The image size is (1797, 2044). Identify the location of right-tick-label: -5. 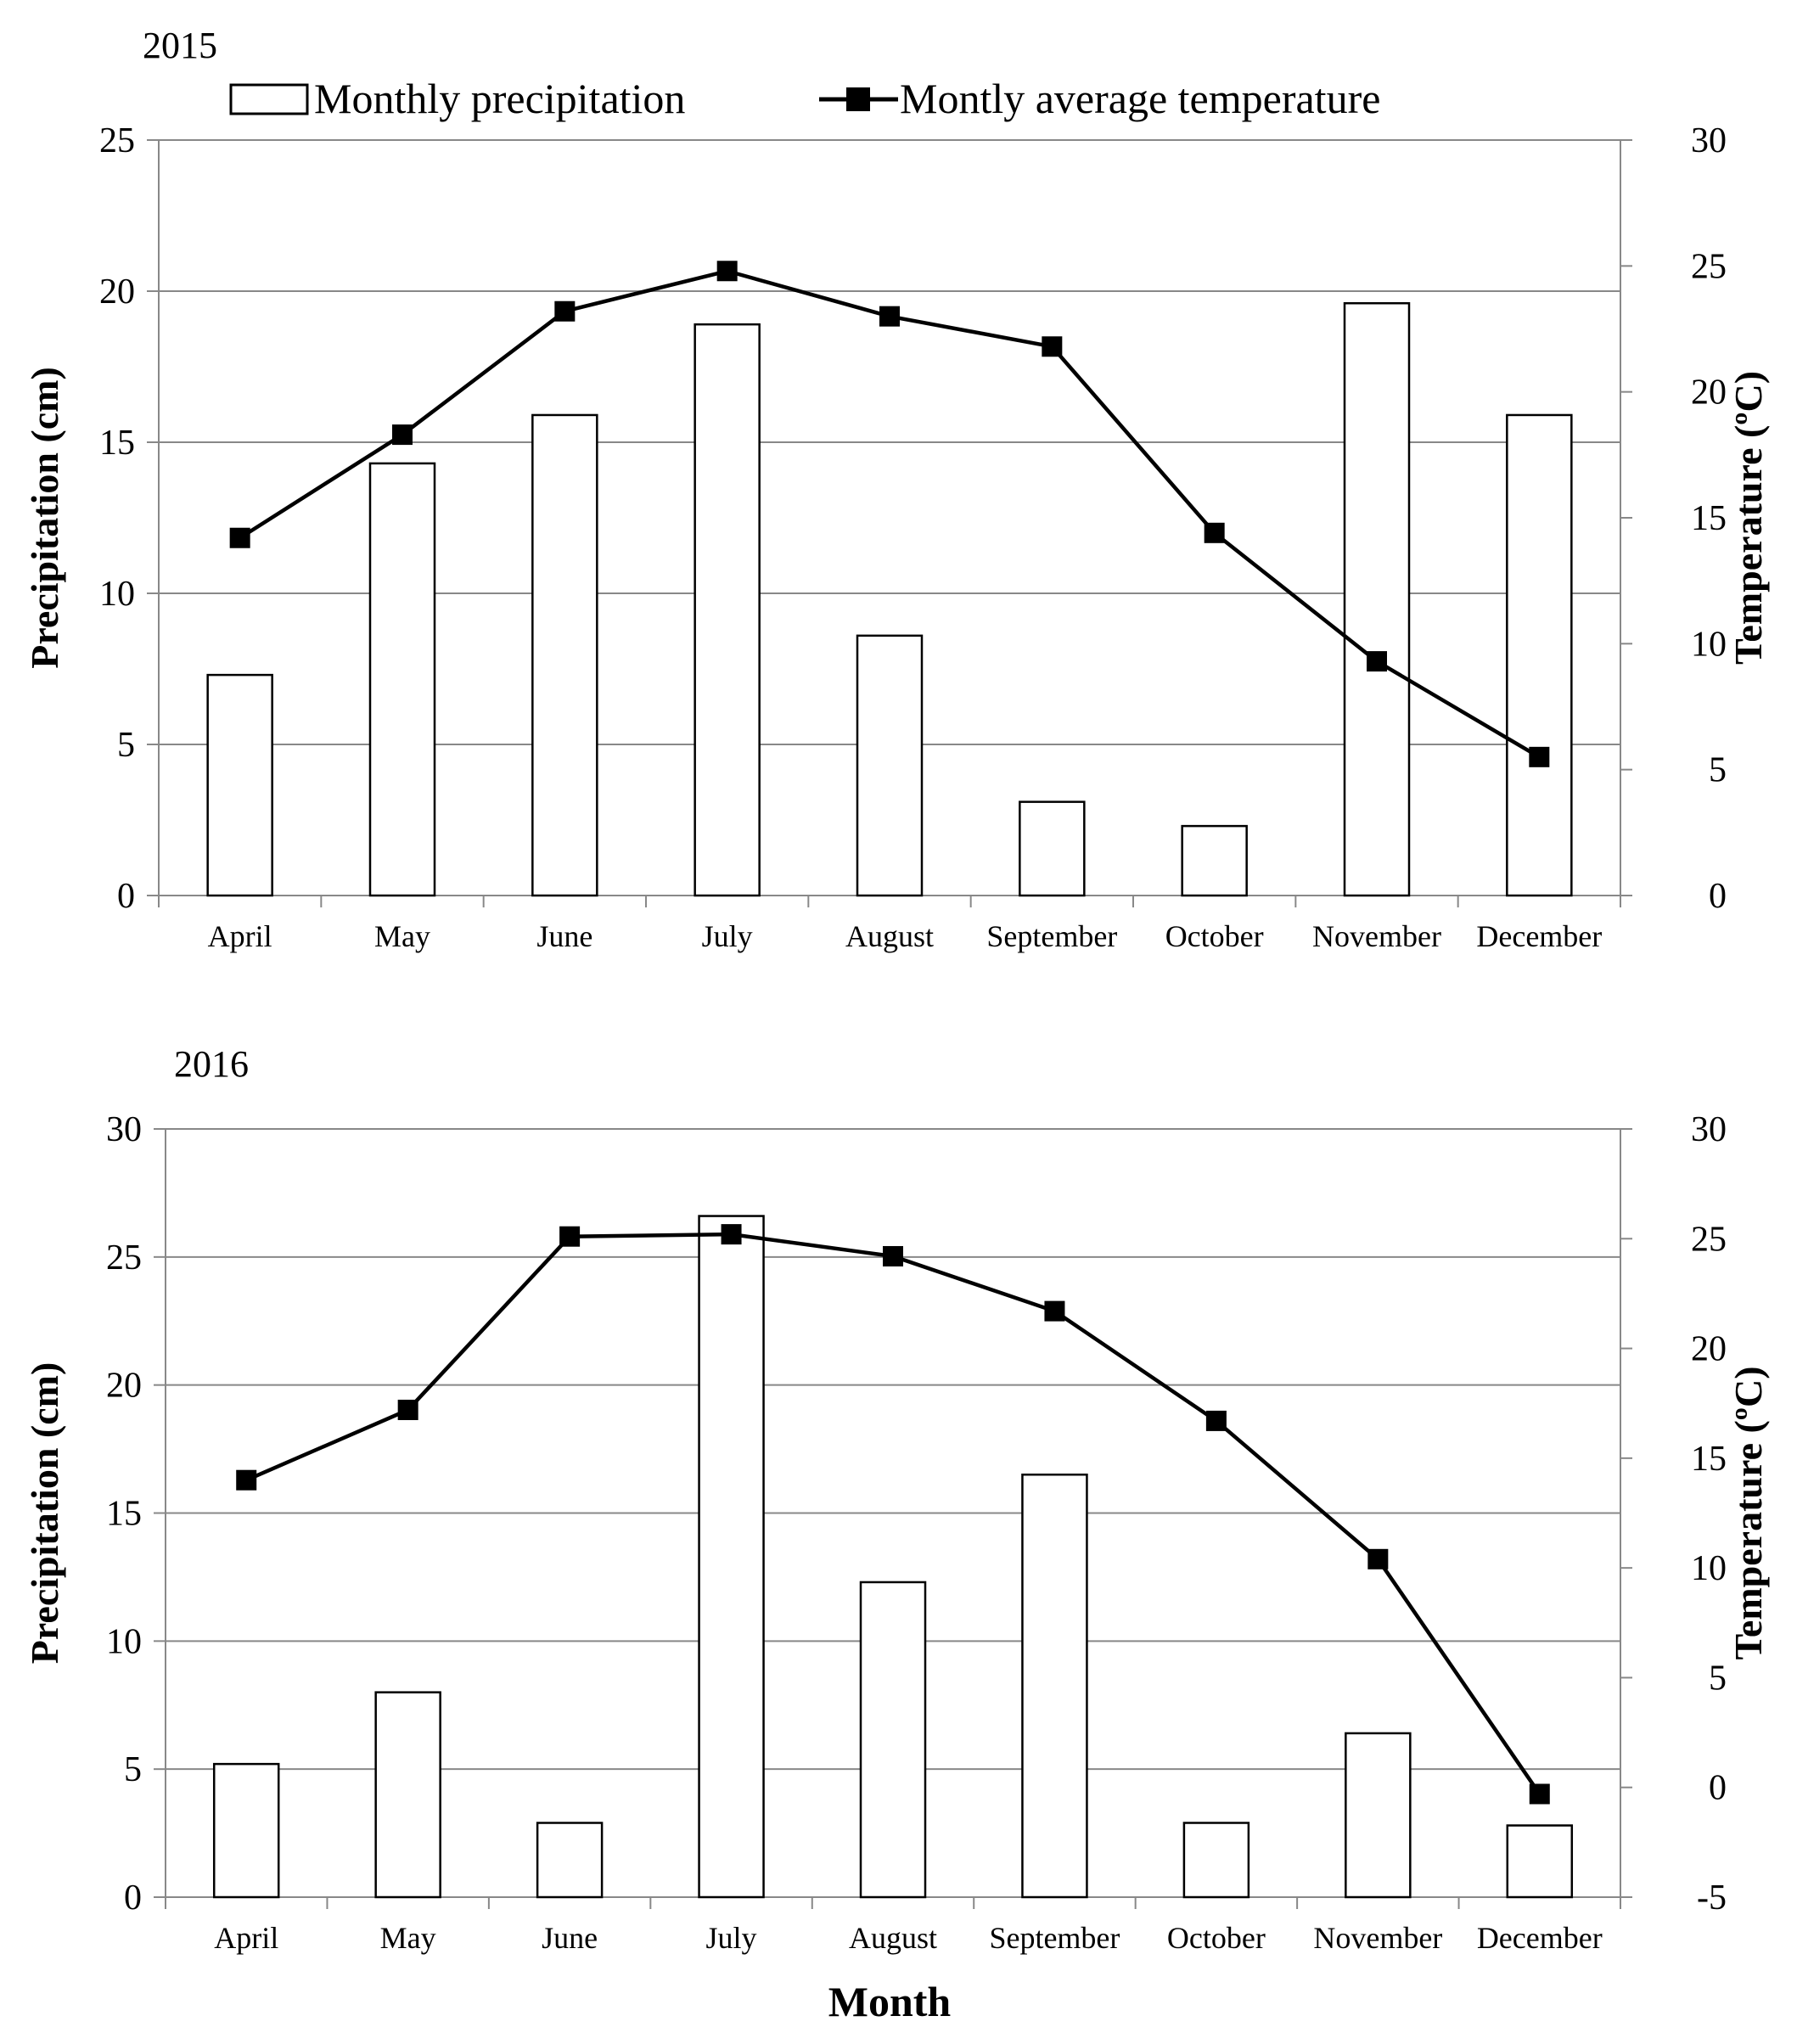
(1712, 1898).